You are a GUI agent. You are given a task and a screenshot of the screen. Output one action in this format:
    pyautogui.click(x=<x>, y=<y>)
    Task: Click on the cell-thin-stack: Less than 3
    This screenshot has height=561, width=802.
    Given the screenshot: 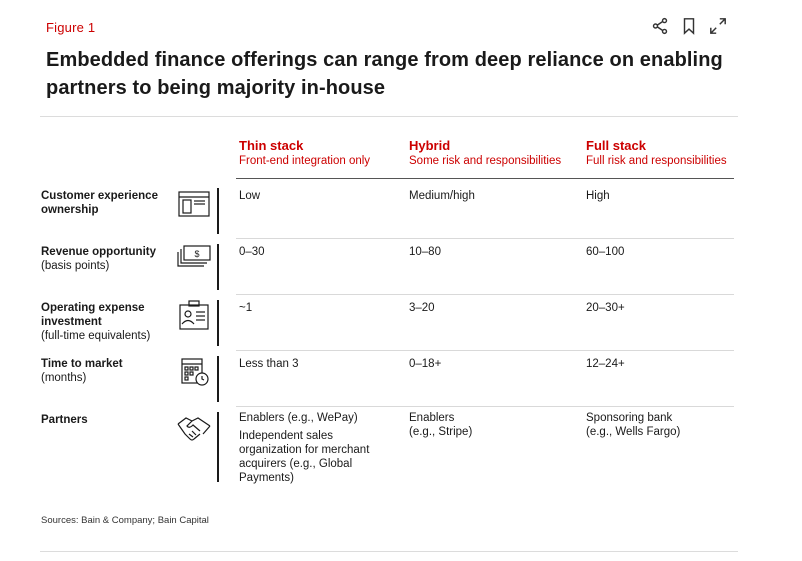 What is the action you would take?
    pyautogui.click(x=269, y=364)
    